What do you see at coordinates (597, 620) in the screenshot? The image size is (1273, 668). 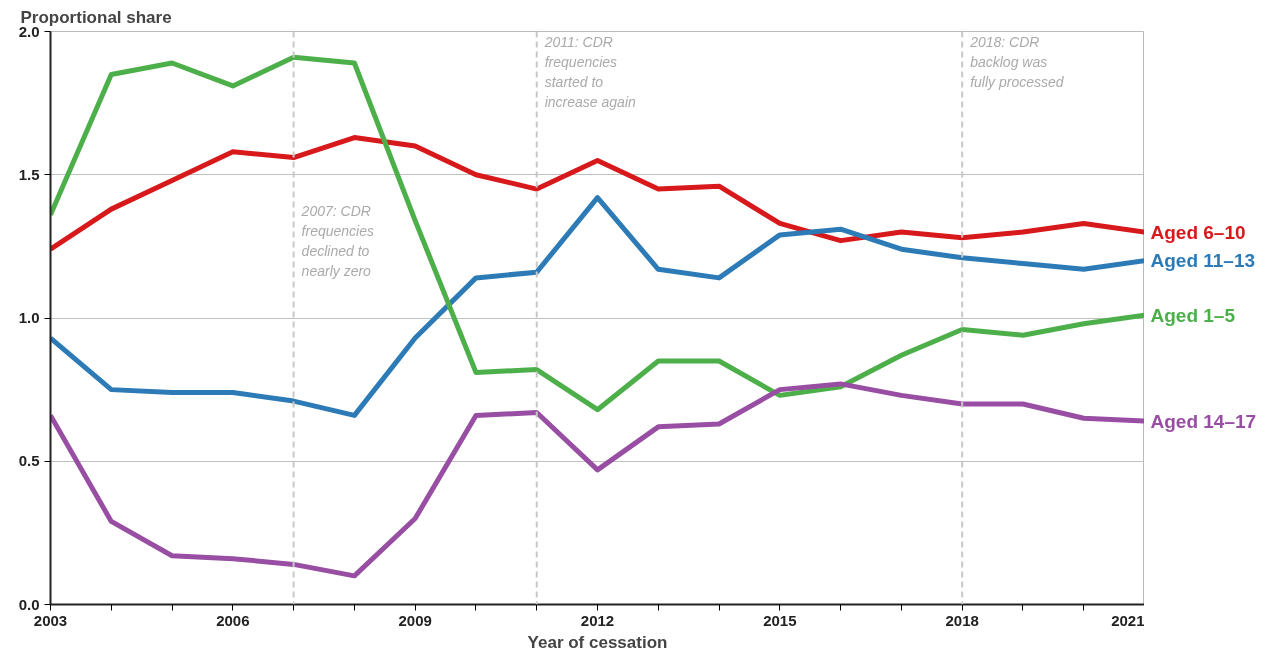 I see `x-tick-label: 2012` at bounding box center [597, 620].